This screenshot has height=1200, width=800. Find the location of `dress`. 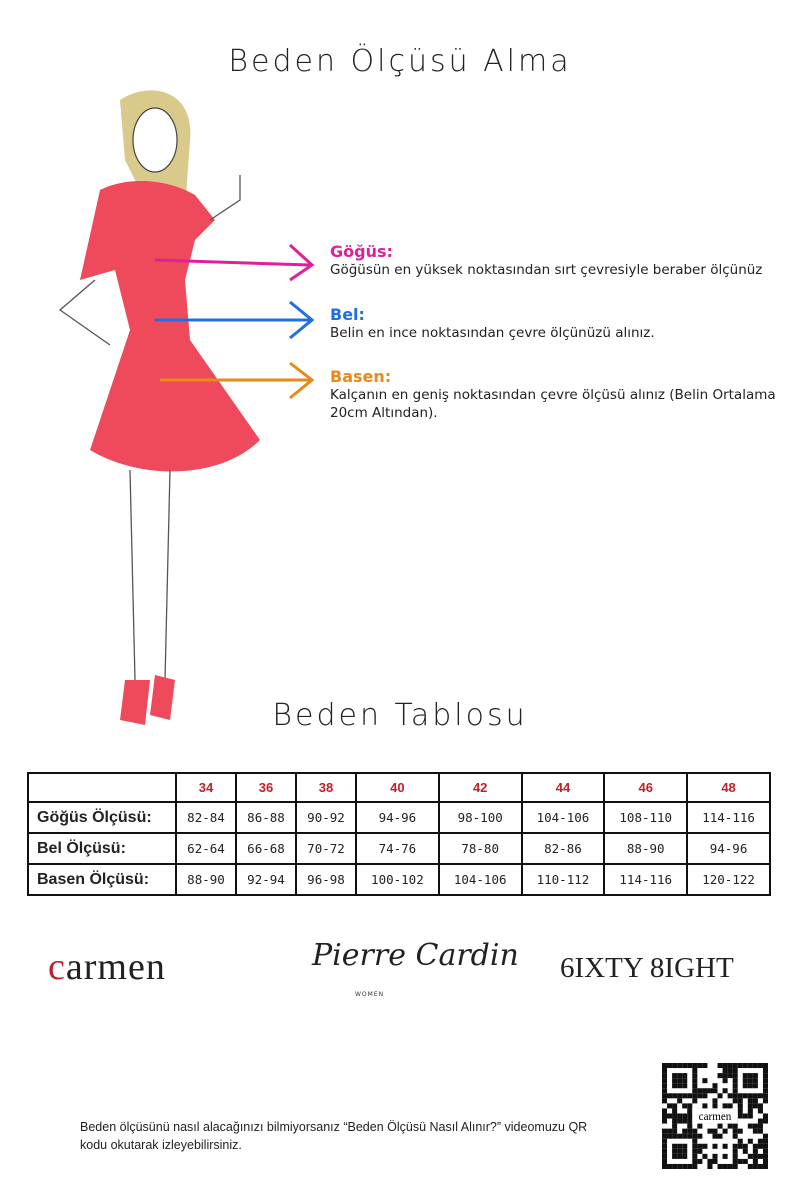

dress is located at coordinates (170, 326).